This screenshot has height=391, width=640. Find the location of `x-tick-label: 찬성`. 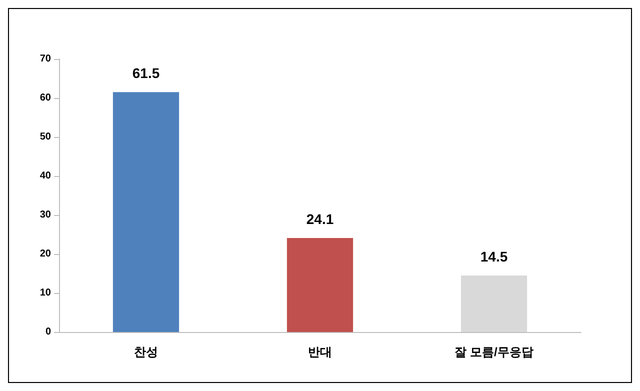

x-tick-label: 찬성 is located at coordinates (146, 352).